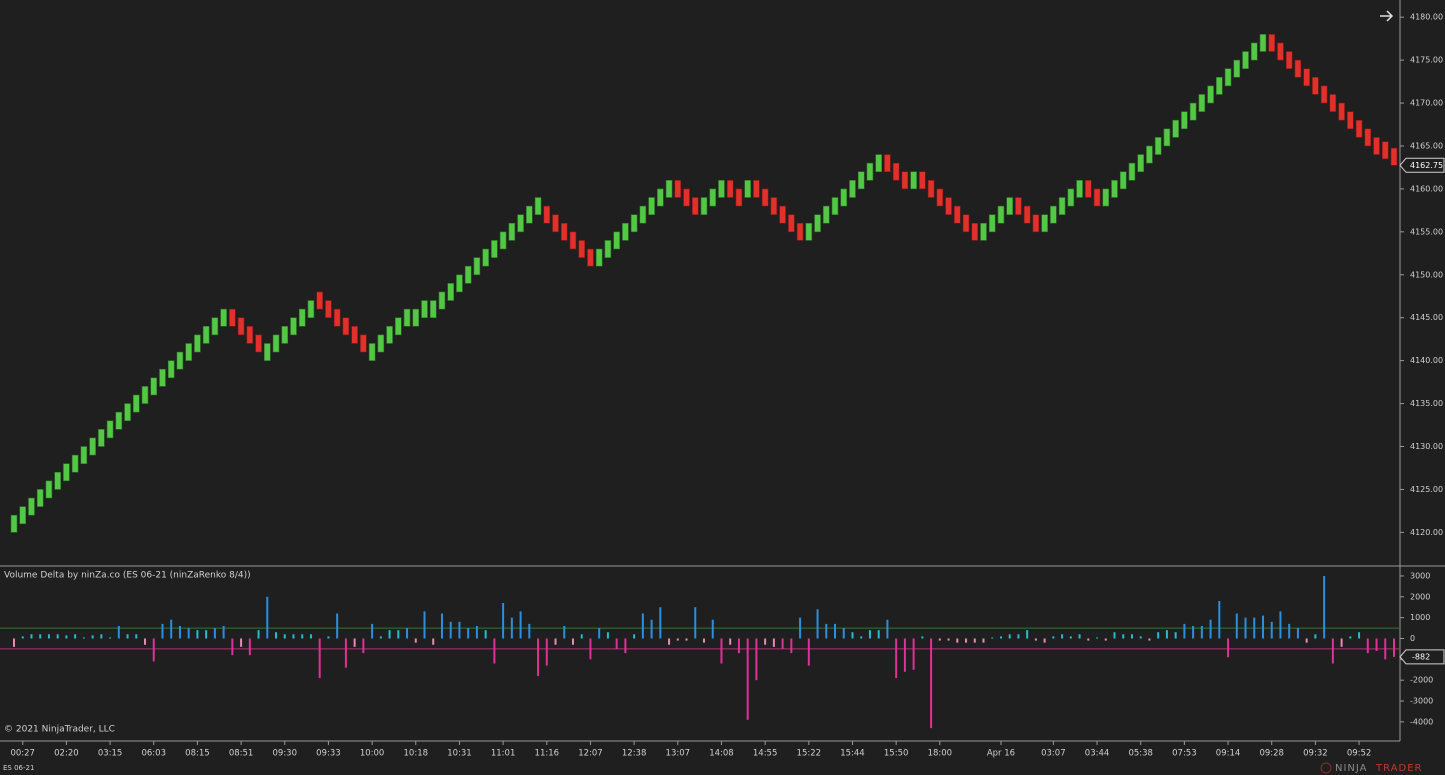 The height and width of the screenshot is (775, 1445). What do you see at coordinates (547, 754) in the screenshot?
I see `x-tick-label: 11:16` at bounding box center [547, 754].